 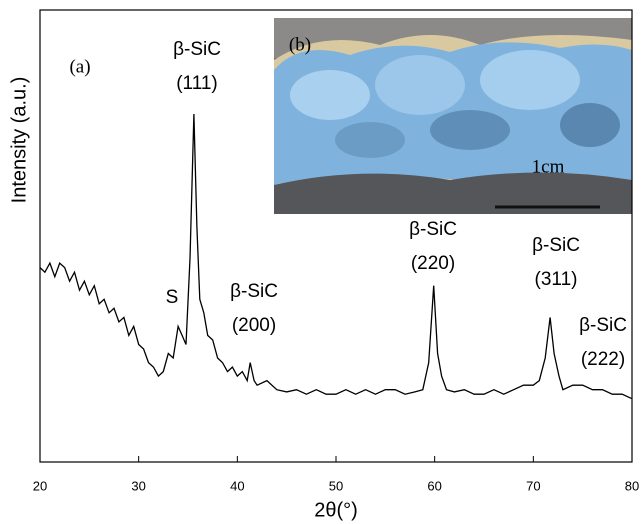 I want to click on scale-label: 1cm, so click(x=548, y=166).